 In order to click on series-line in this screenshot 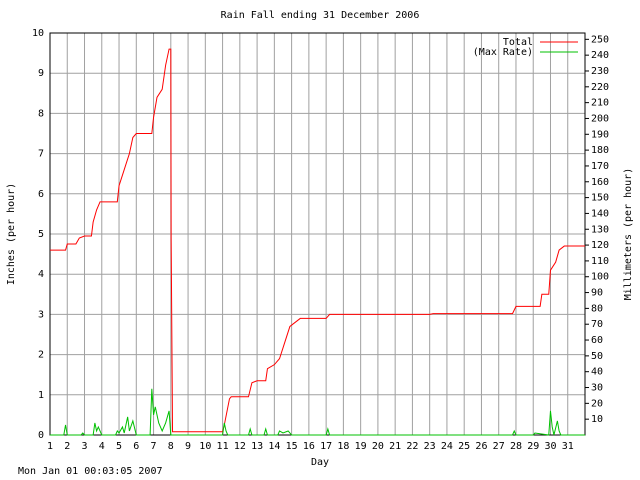, I will do `click(317, 412)`.